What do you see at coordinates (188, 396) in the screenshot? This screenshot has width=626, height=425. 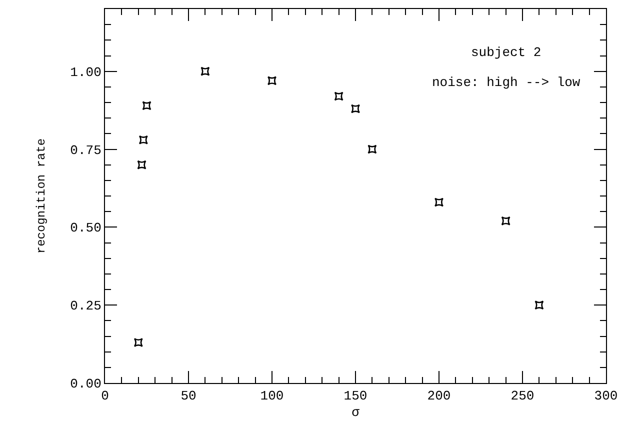 I see `x-tick-label: 50` at bounding box center [188, 396].